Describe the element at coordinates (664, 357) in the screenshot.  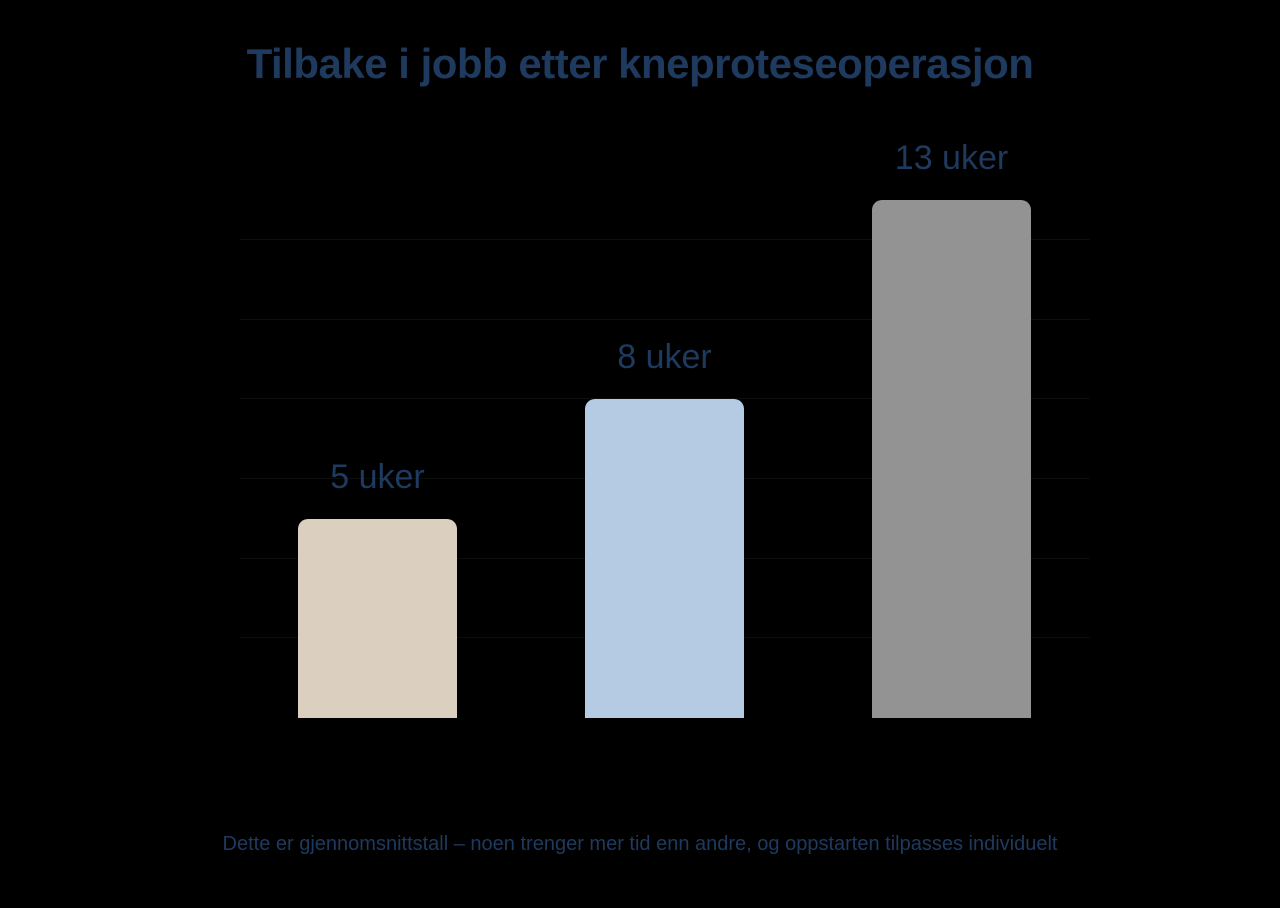
I see `bar-value-label: 8 uker` at that location.